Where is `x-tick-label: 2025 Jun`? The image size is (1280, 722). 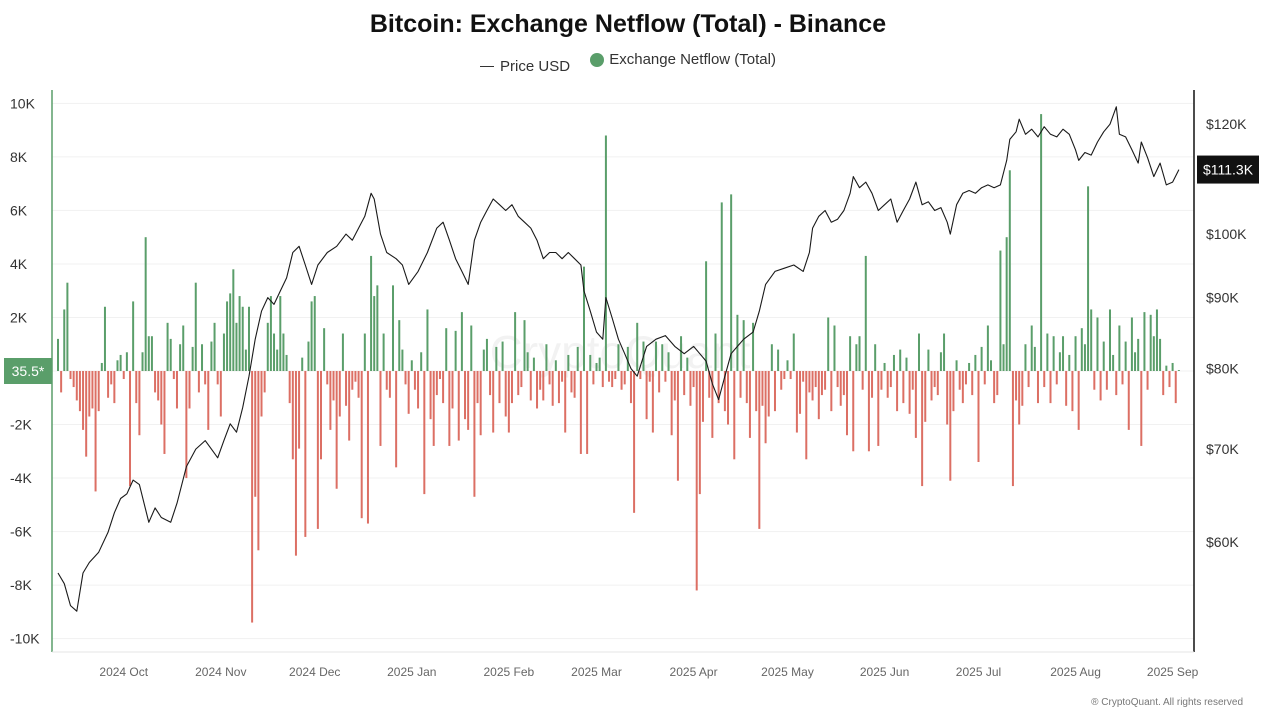 x-tick-label: 2025 Jun is located at coordinates (884, 672).